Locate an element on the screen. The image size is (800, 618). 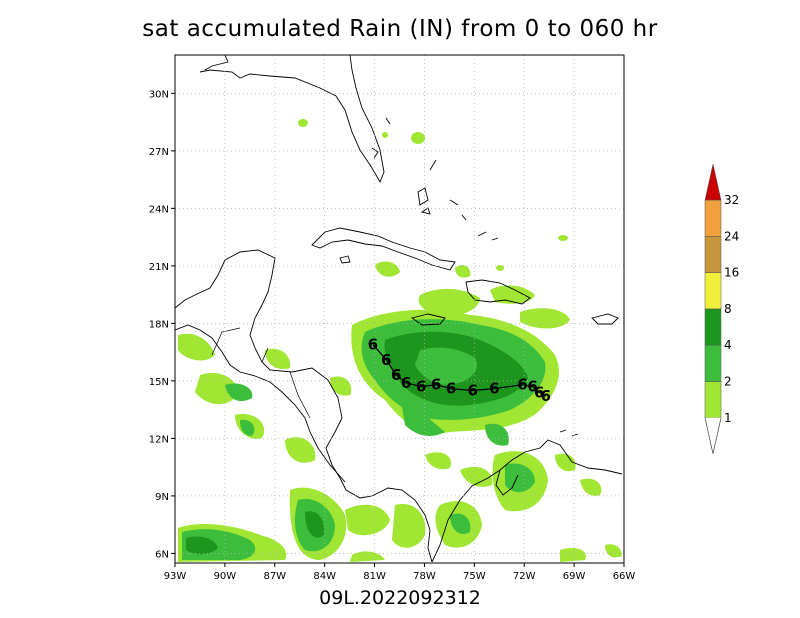
lon-tick-label: 93W is located at coordinates (175, 576).